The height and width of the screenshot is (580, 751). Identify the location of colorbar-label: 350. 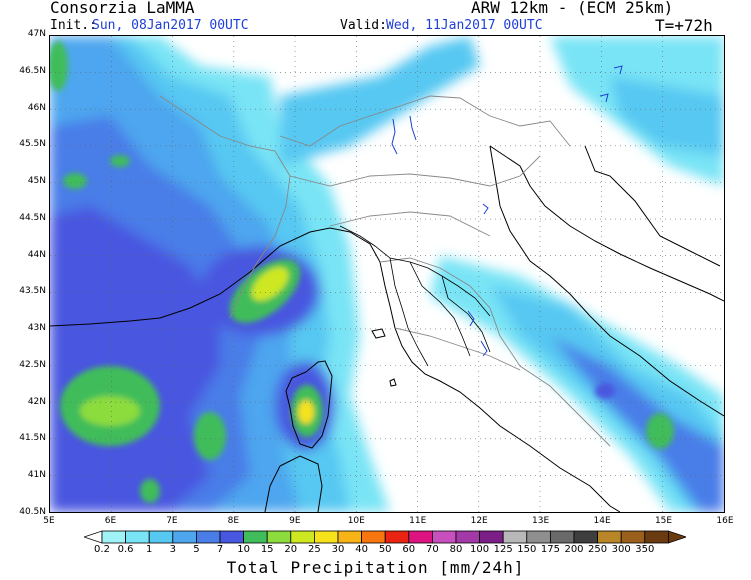
(645, 549).